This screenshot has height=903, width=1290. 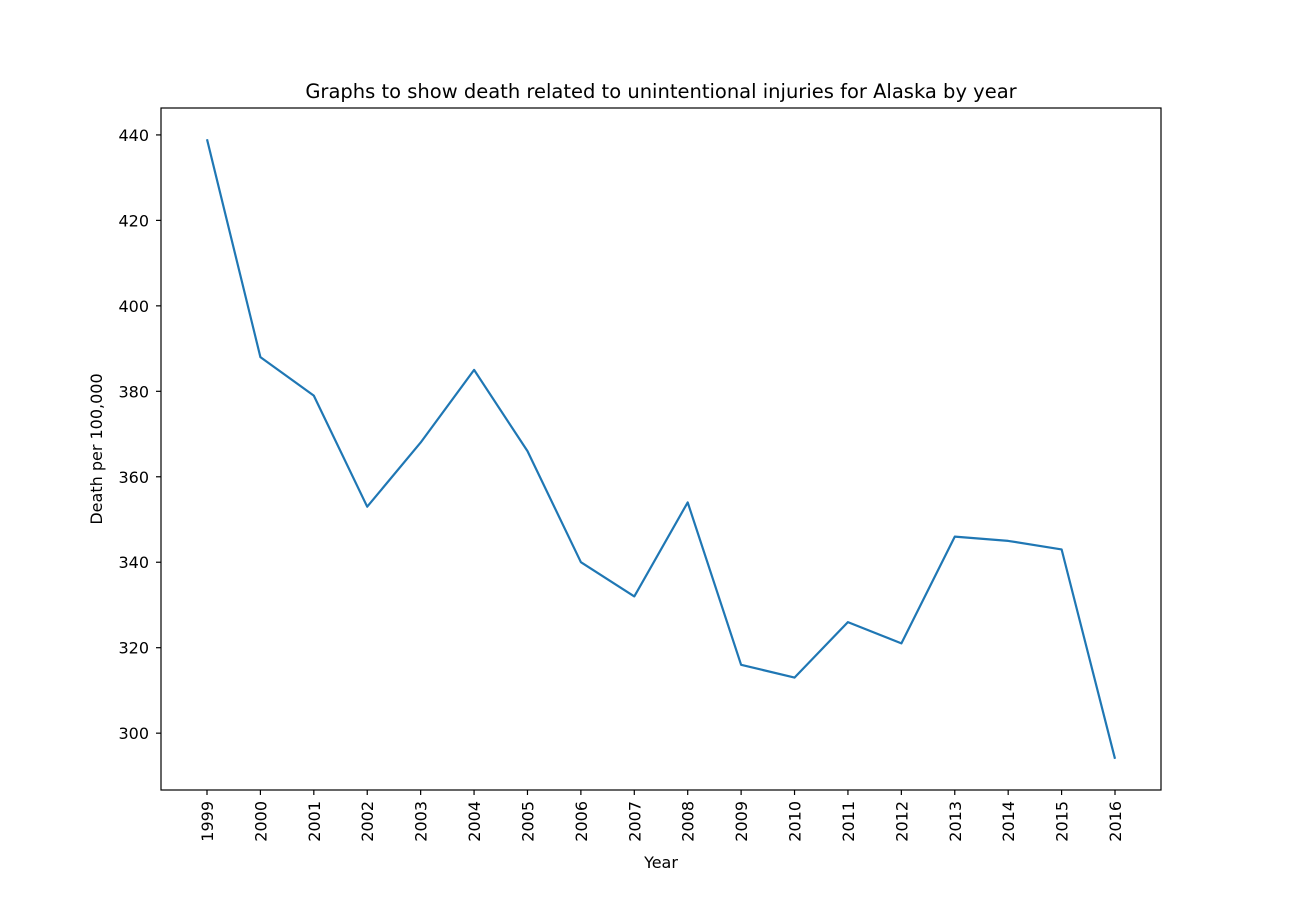 What do you see at coordinates (421, 821) in the screenshot?
I see `x-tick-label: 2003` at bounding box center [421, 821].